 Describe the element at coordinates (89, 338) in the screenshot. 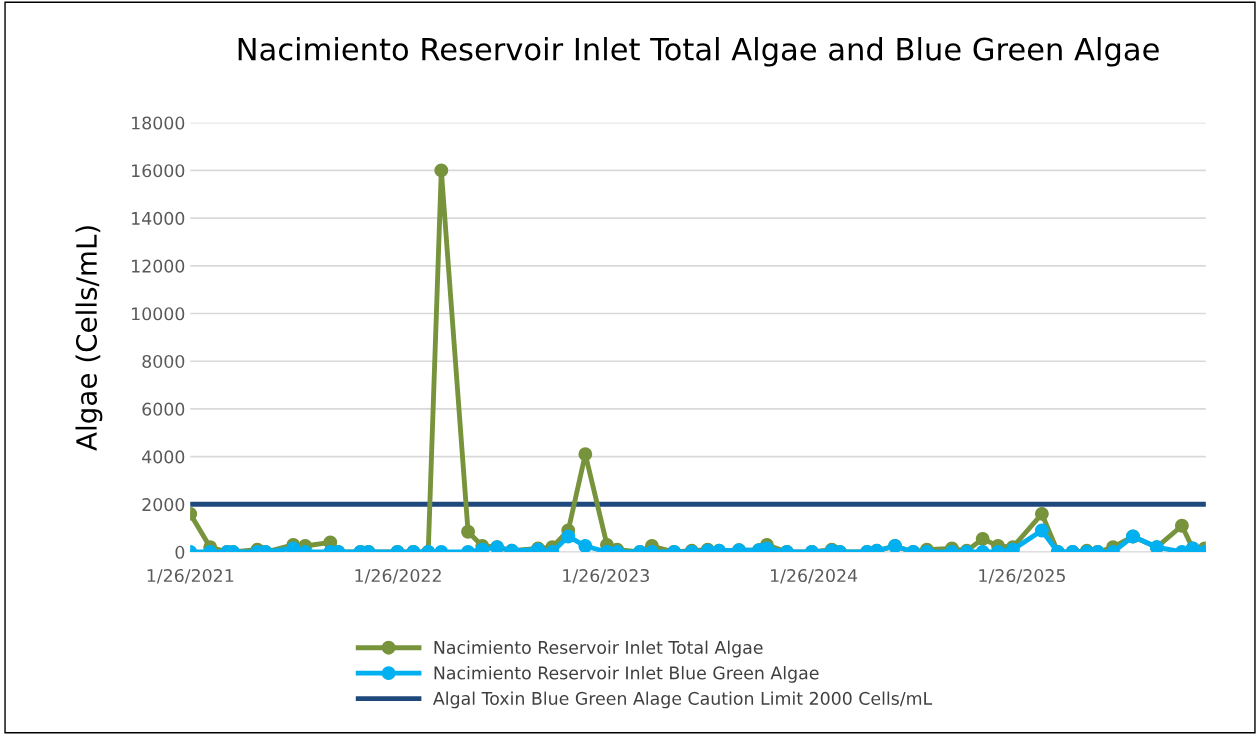

I see `y-axis-title: Algae (Cells/mL)` at that location.